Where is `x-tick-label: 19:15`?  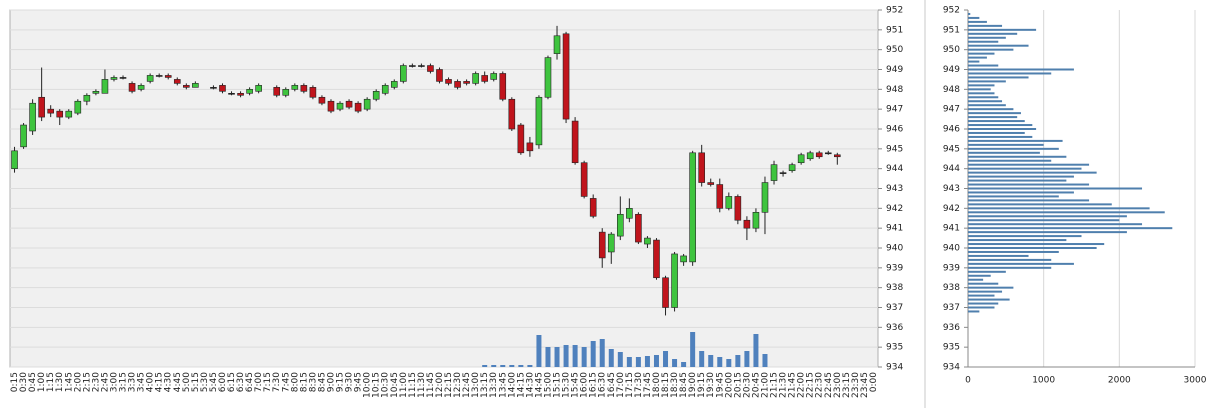 x-tick-label: 19:15 is located at coordinates (702, 385).